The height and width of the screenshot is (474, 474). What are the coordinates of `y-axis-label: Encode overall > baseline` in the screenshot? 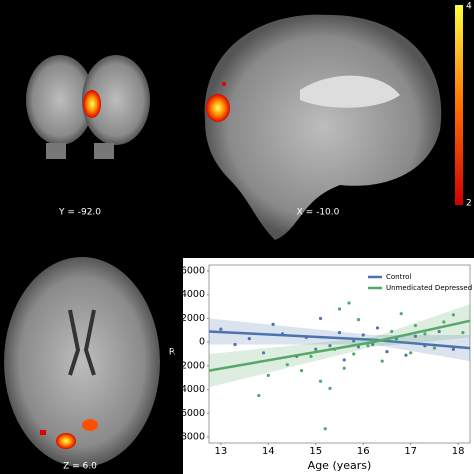 It's located at (176, 353).